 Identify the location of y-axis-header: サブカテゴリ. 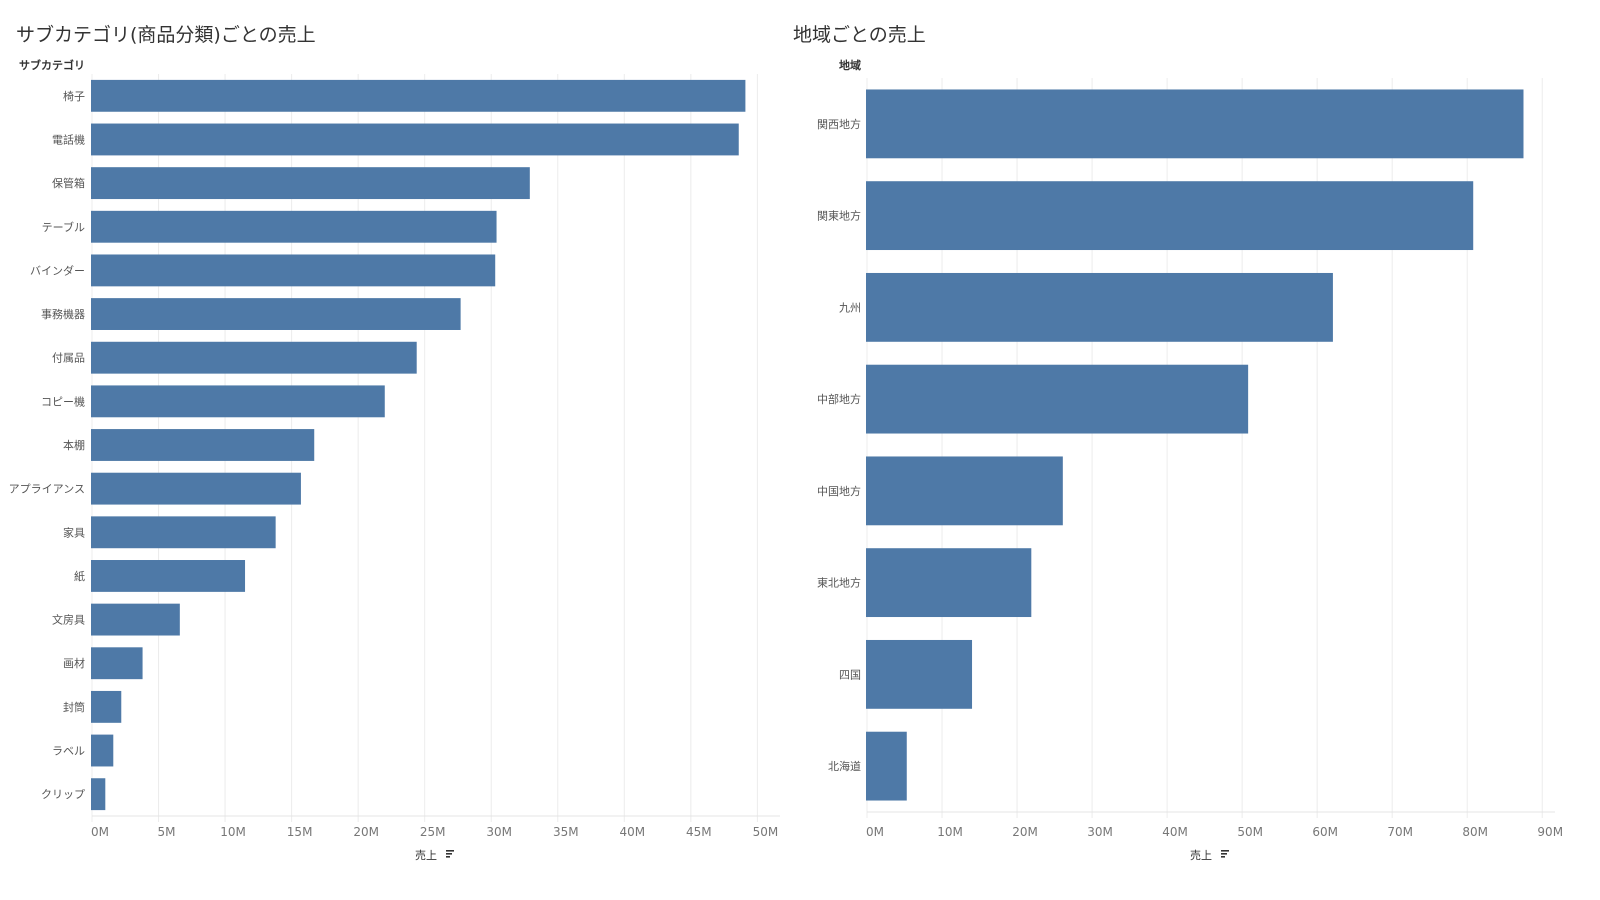
(52, 65).